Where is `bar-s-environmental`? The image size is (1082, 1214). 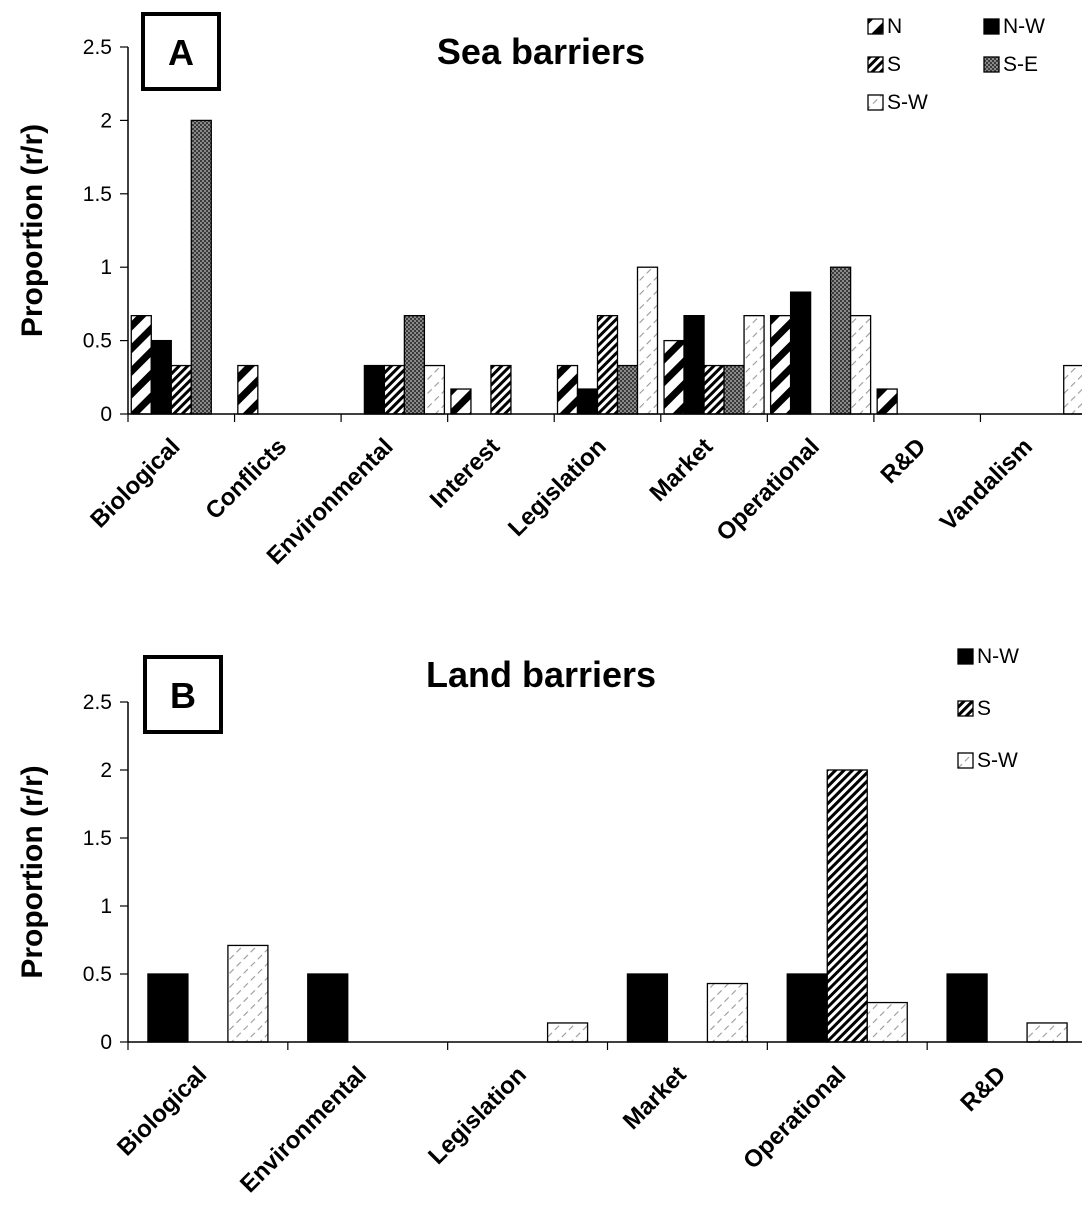 bar-s-environmental is located at coordinates (394, 389).